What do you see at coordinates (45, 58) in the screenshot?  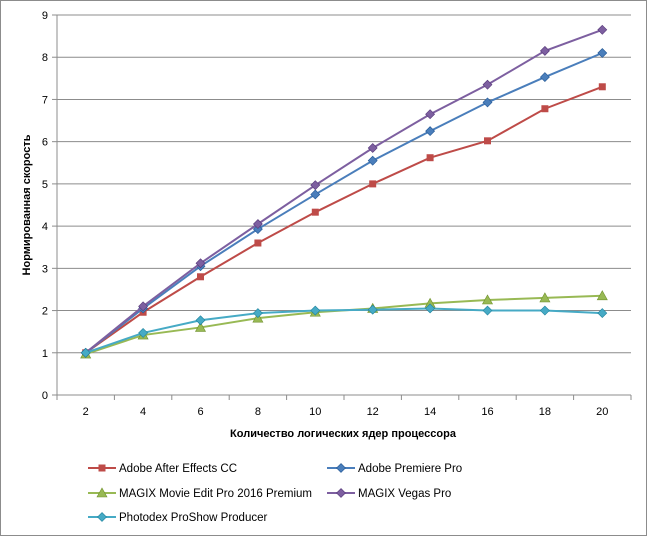 I see `y-tick-label: 8` at bounding box center [45, 58].